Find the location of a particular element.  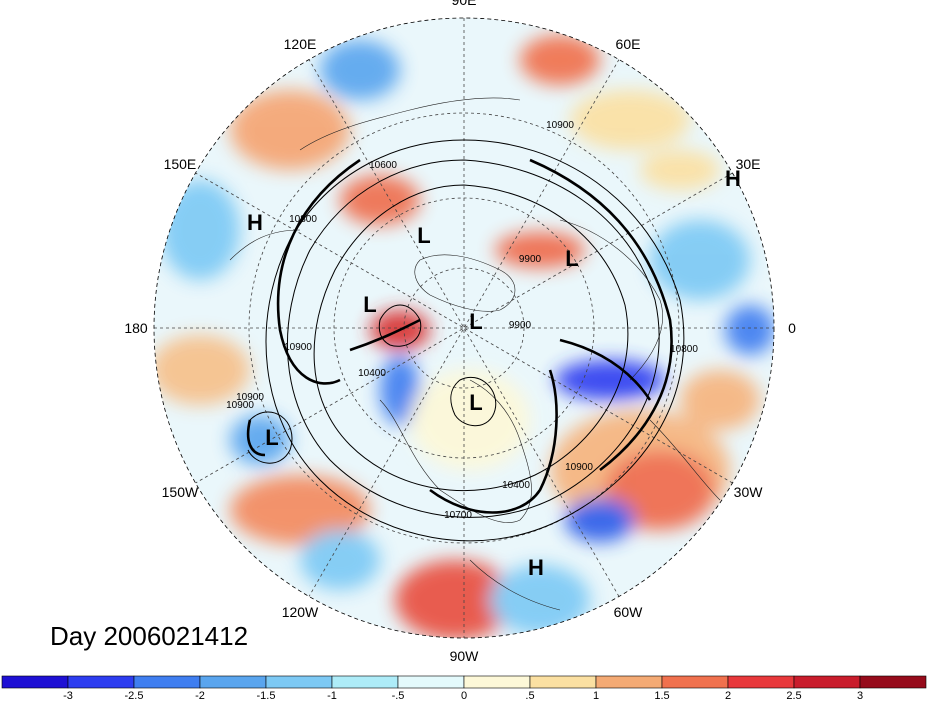

colorbar-tick-label: 2 is located at coordinates (728, 696).